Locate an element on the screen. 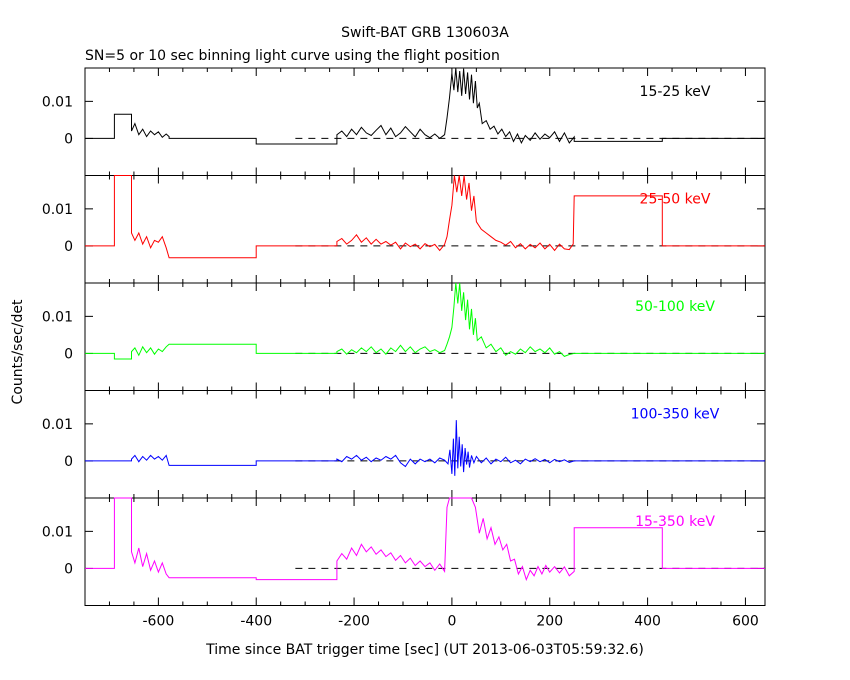 This screenshot has height=680, width=850. series-label-15-350-kev: 15-350 keV is located at coordinates (675, 522).